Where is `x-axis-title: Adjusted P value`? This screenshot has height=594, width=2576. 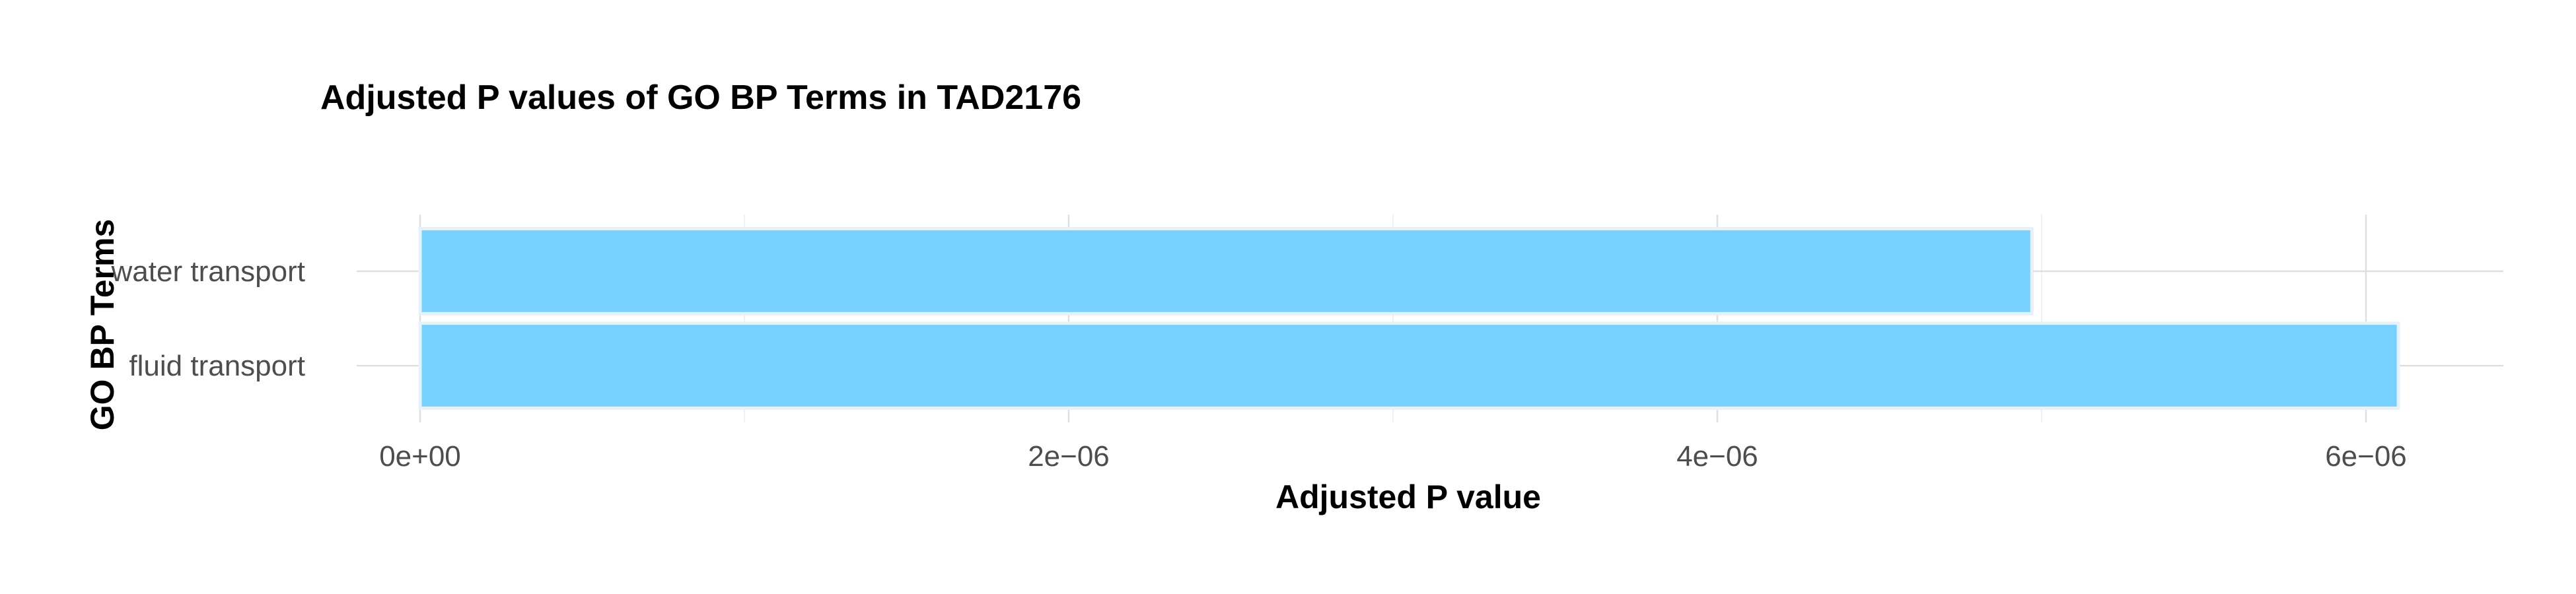 x-axis-title: Adjusted P value is located at coordinates (1408, 496).